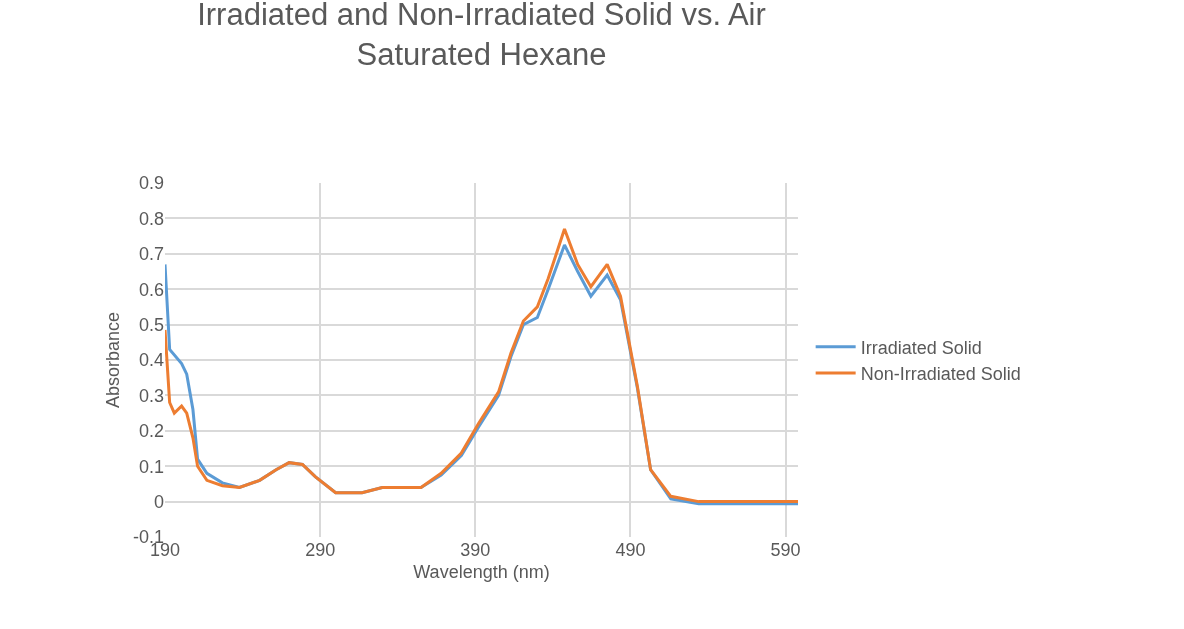 This screenshot has width=1184, height=629. What do you see at coordinates (940, 374) in the screenshot?
I see `legend-label: Non-Irradiated Solid` at bounding box center [940, 374].